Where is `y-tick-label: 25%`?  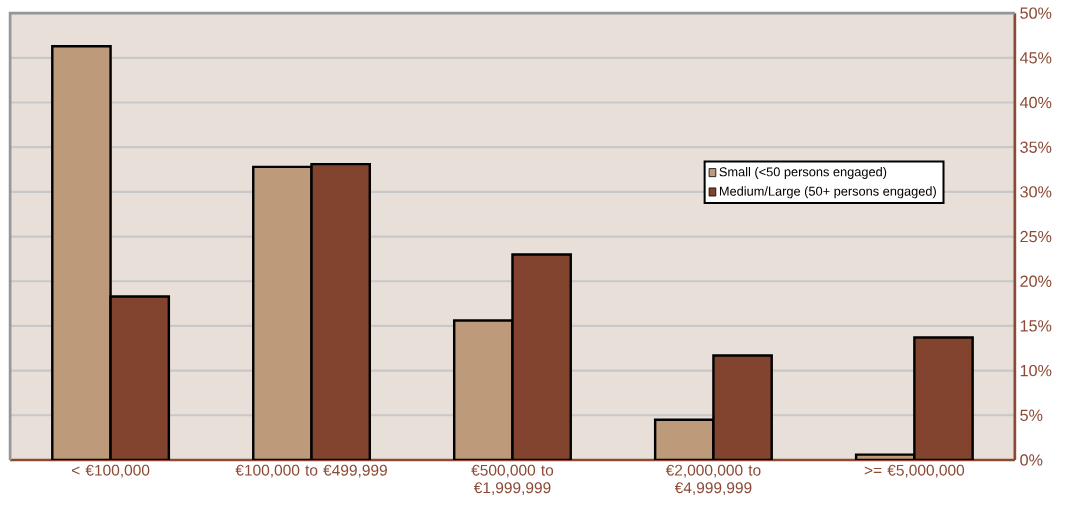 y-tick-label: 25% is located at coordinates (1036, 237).